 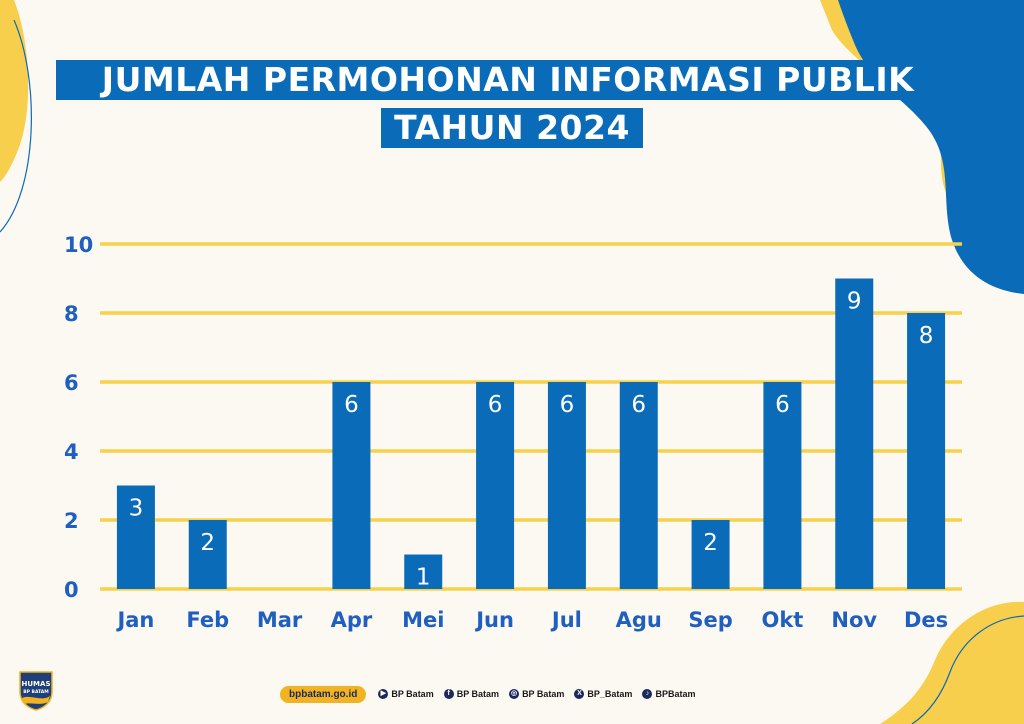 What do you see at coordinates (926, 336) in the screenshot?
I see `bar-data-label: 8` at bounding box center [926, 336].